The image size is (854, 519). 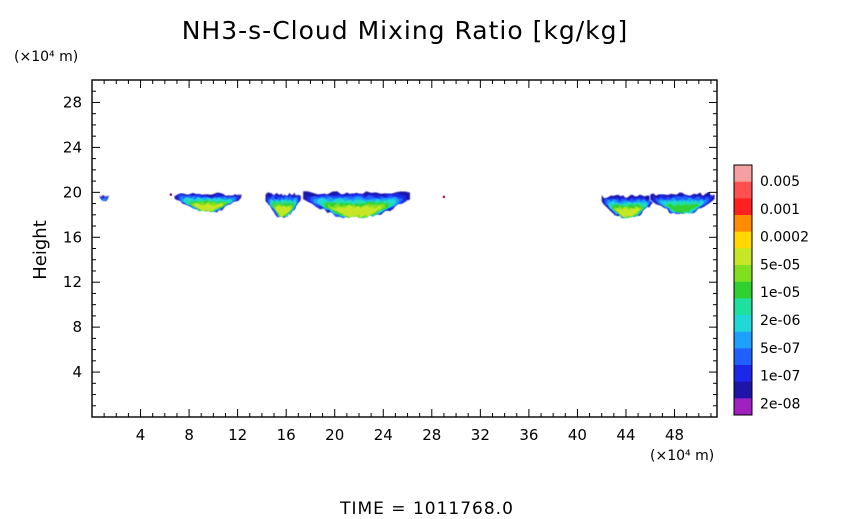 What do you see at coordinates (46, 57) in the screenshot?
I see `y-unit-label: (×10⁴ m)` at bounding box center [46, 57].